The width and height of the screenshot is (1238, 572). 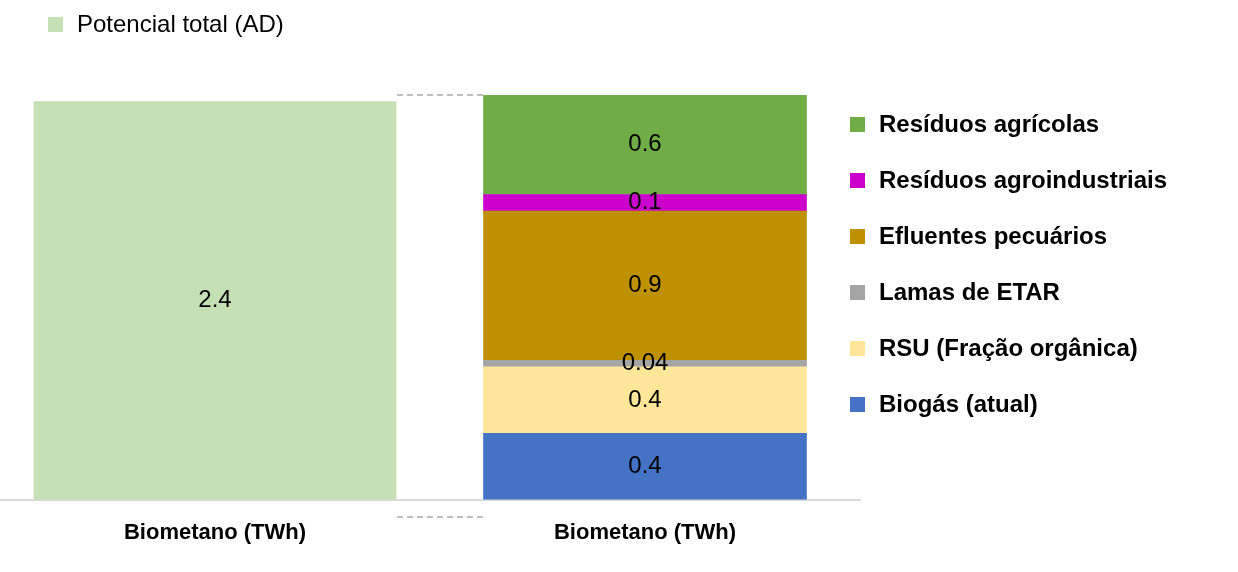 I want to click on data-label: 0.9, so click(x=645, y=284).